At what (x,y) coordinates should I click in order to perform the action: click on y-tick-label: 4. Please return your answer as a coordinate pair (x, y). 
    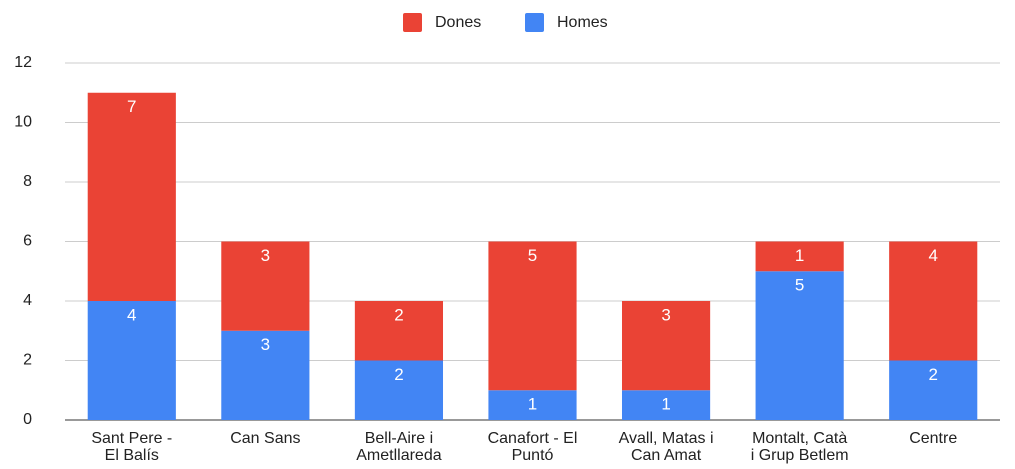
    Looking at the image, I should click on (27, 300).